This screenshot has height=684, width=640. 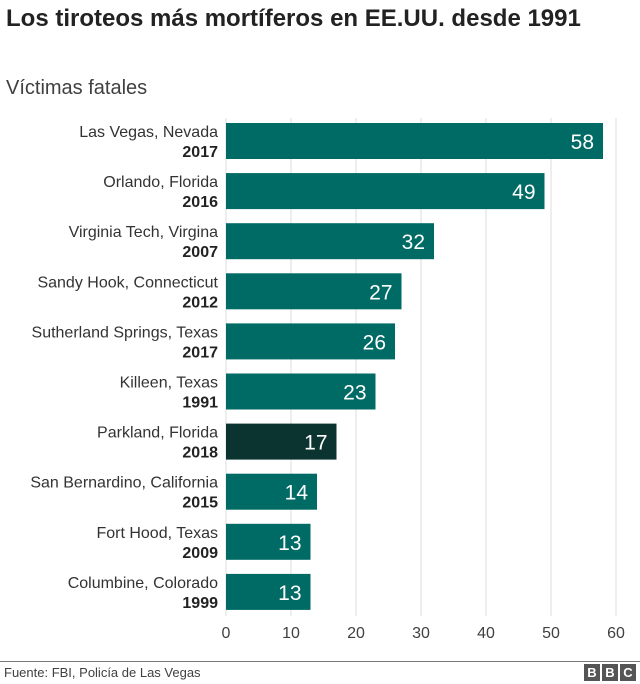 What do you see at coordinates (297, 493) in the screenshot?
I see `data-label: 14` at bounding box center [297, 493].